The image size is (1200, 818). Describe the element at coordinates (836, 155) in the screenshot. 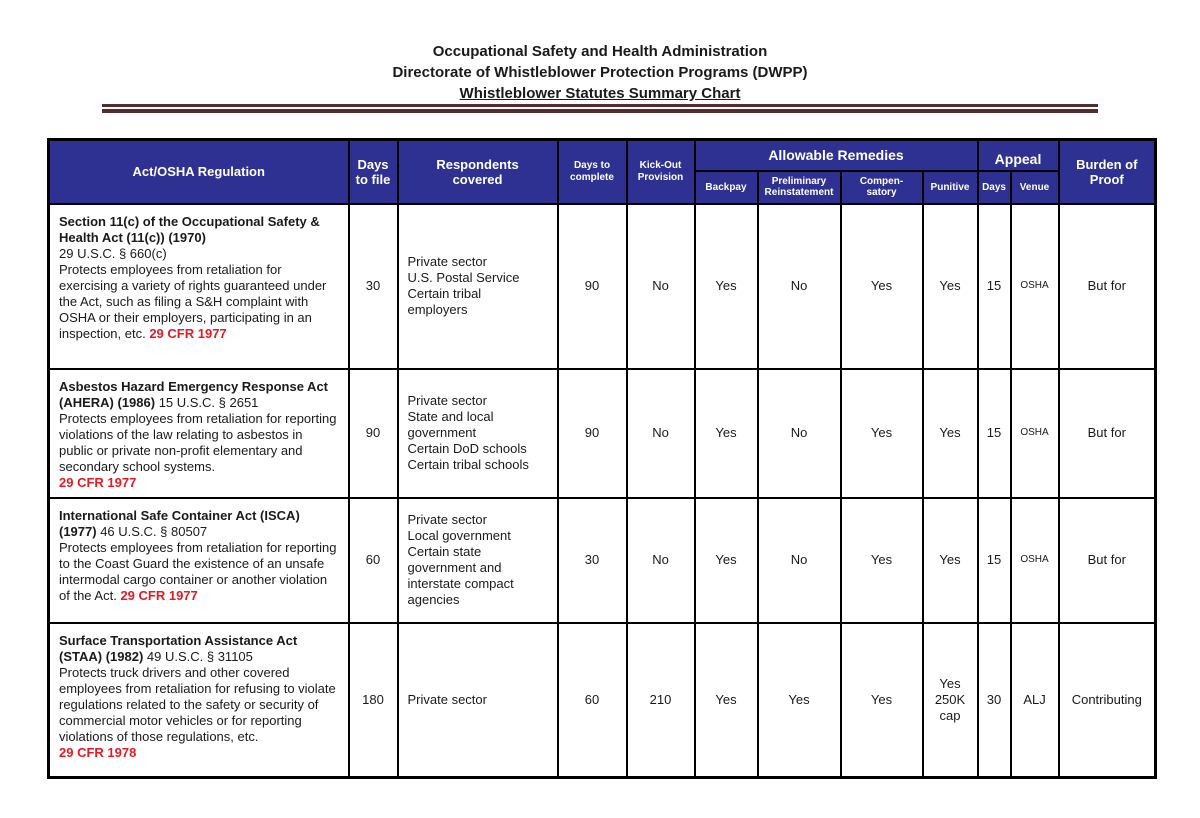

I see `group-header-allowable-remedies: Allowable Remedies` at that location.